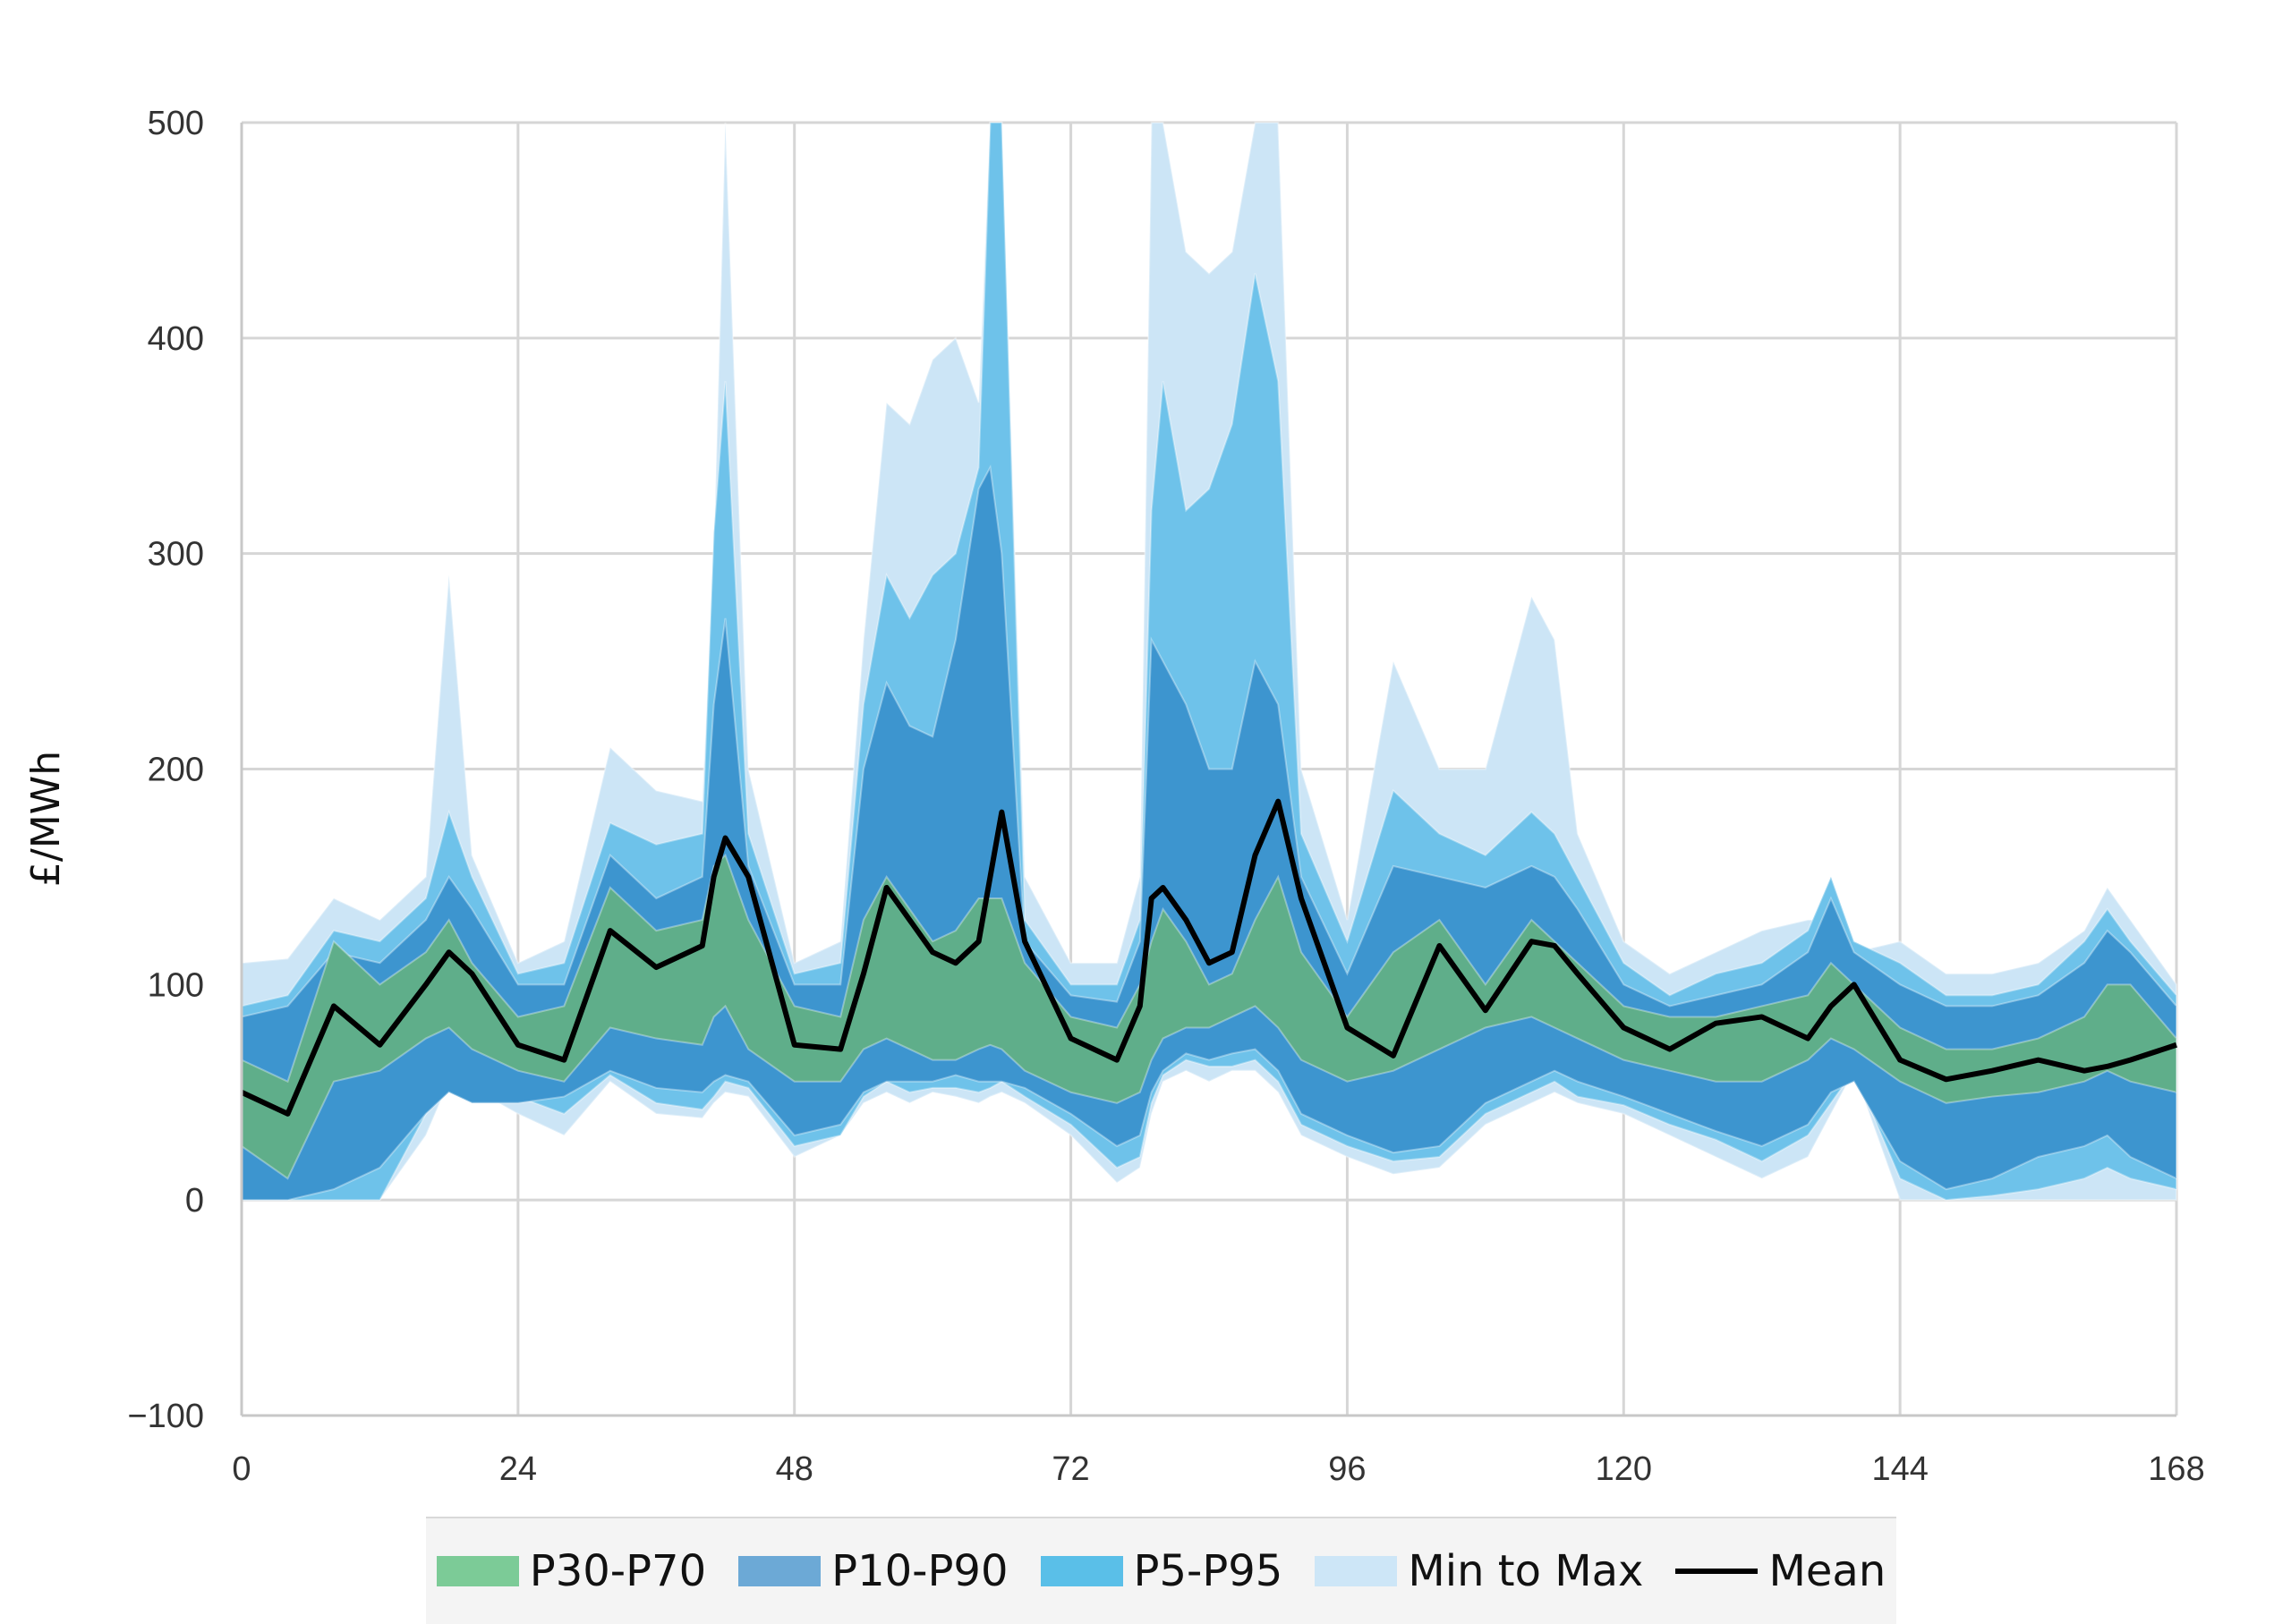 This screenshot has width=2291, height=1624. Describe the element at coordinates (794, 1469) in the screenshot. I see `x-tick-label: 48` at that location.